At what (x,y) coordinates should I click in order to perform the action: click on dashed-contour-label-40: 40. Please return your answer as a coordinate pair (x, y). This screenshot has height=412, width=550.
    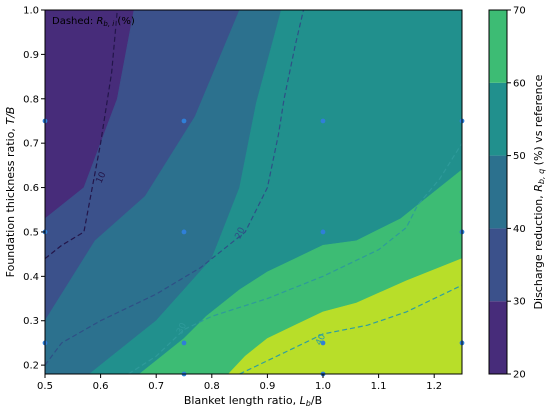
    Looking at the image, I should click on (321, 339).